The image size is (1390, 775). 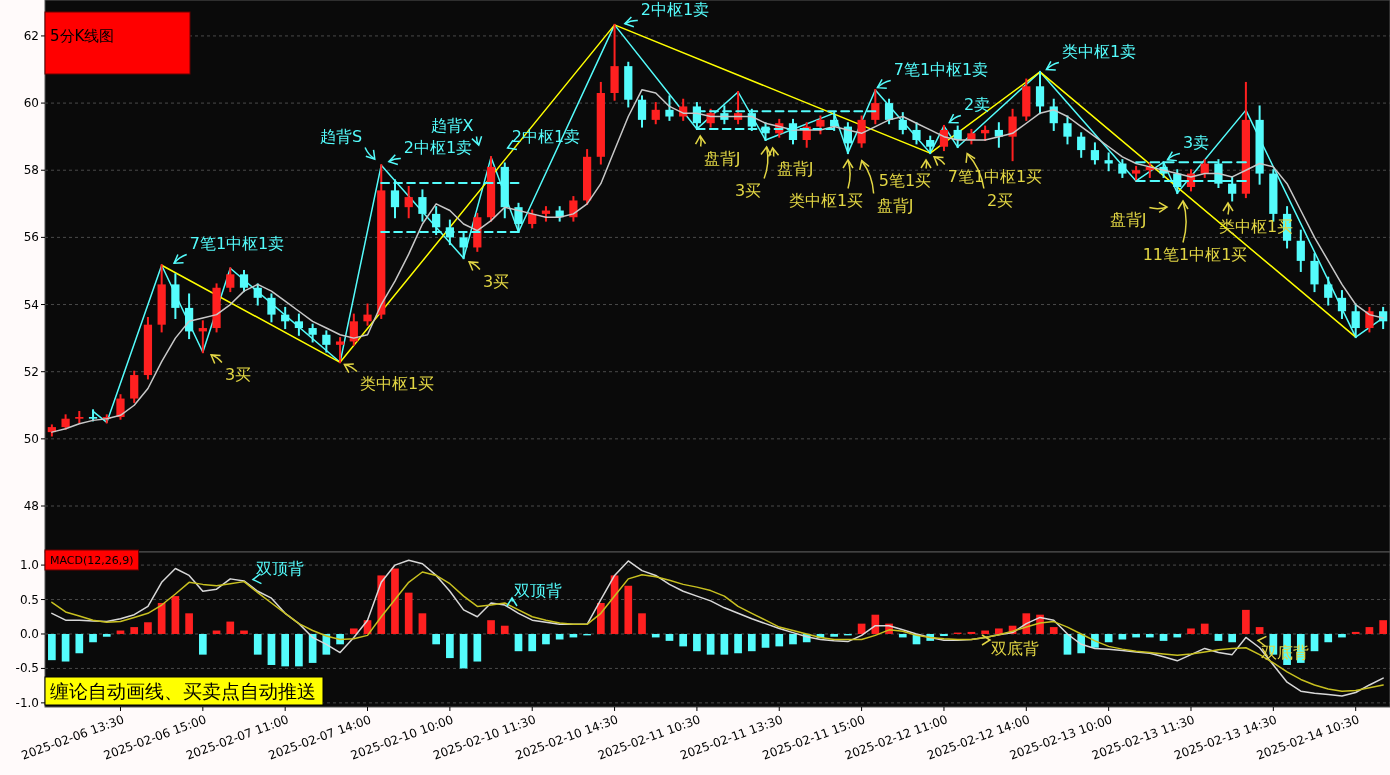 What do you see at coordinates (31, 506) in the screenshot?
I see `y-tick-label: 48` at bounding box center [31, 506].